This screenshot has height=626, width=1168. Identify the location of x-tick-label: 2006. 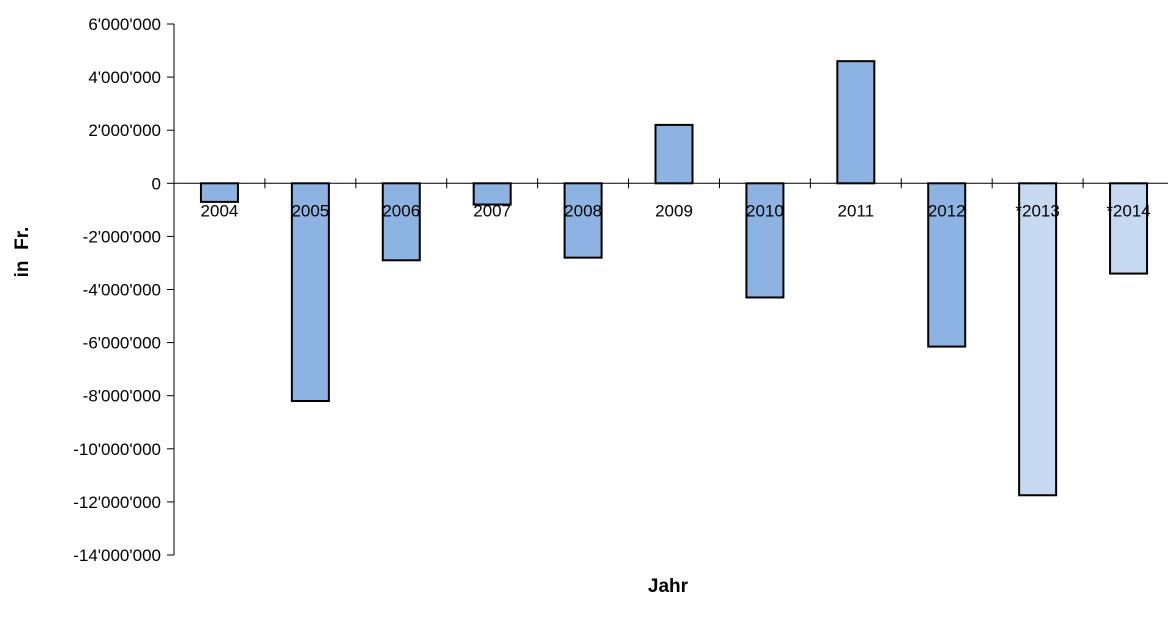
(401, 210).